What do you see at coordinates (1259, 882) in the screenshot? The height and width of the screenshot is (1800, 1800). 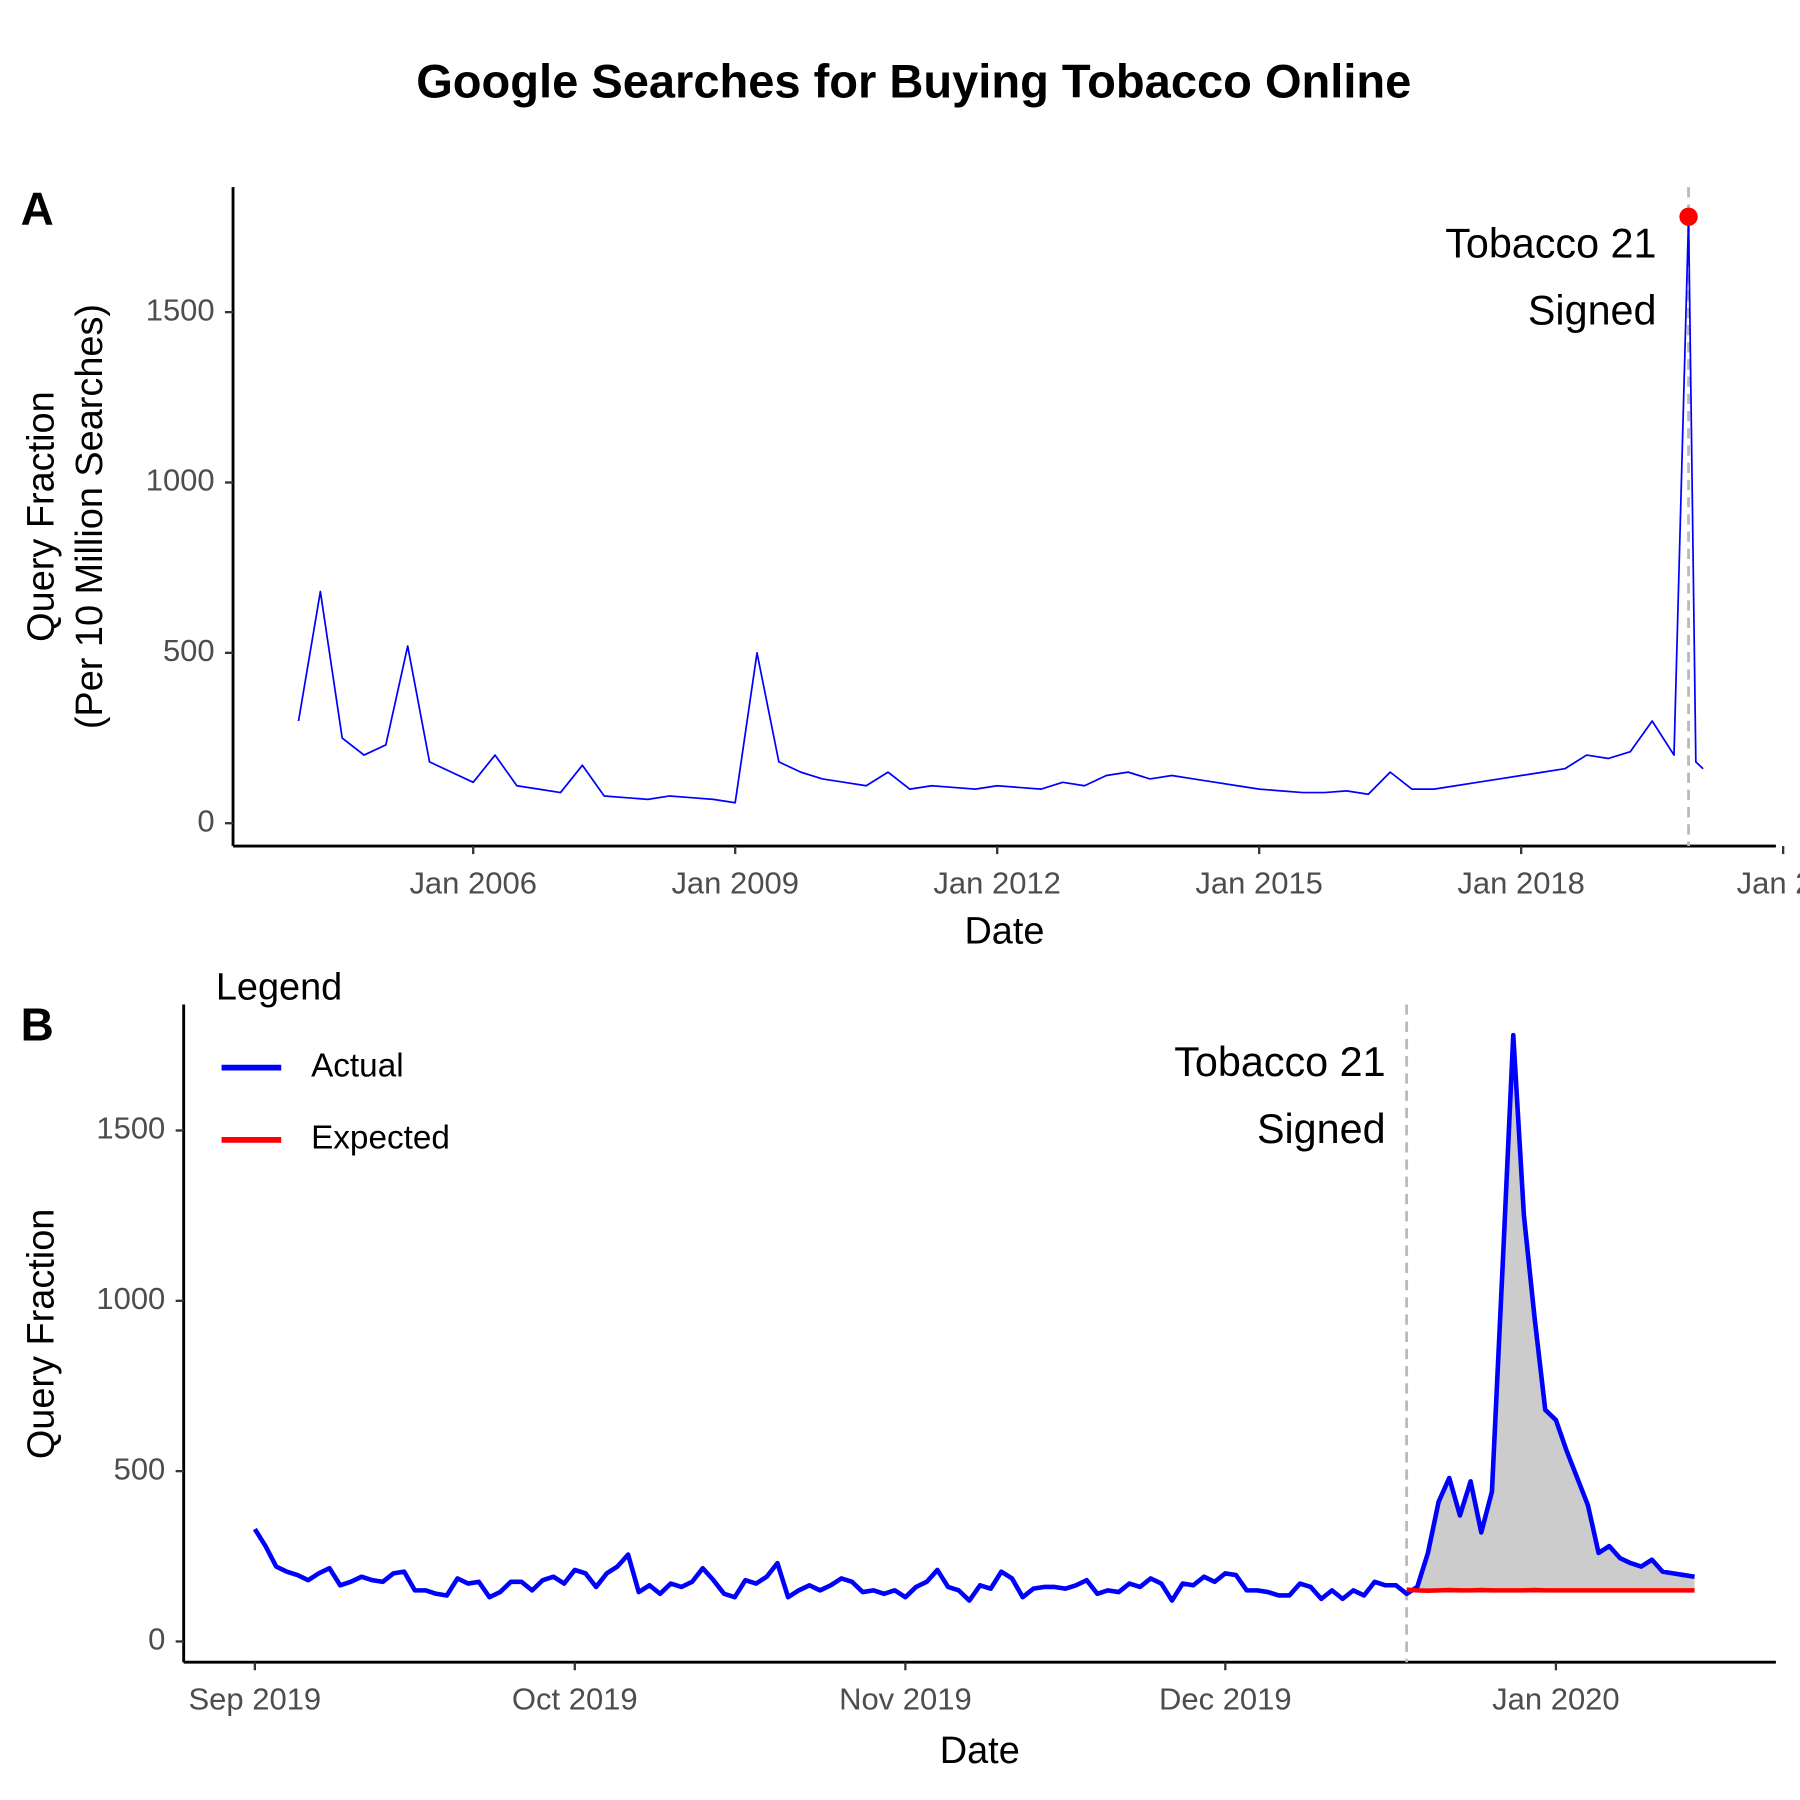 I see `x-tick-label: Jan 2015` at bounding box center [1259, 882].